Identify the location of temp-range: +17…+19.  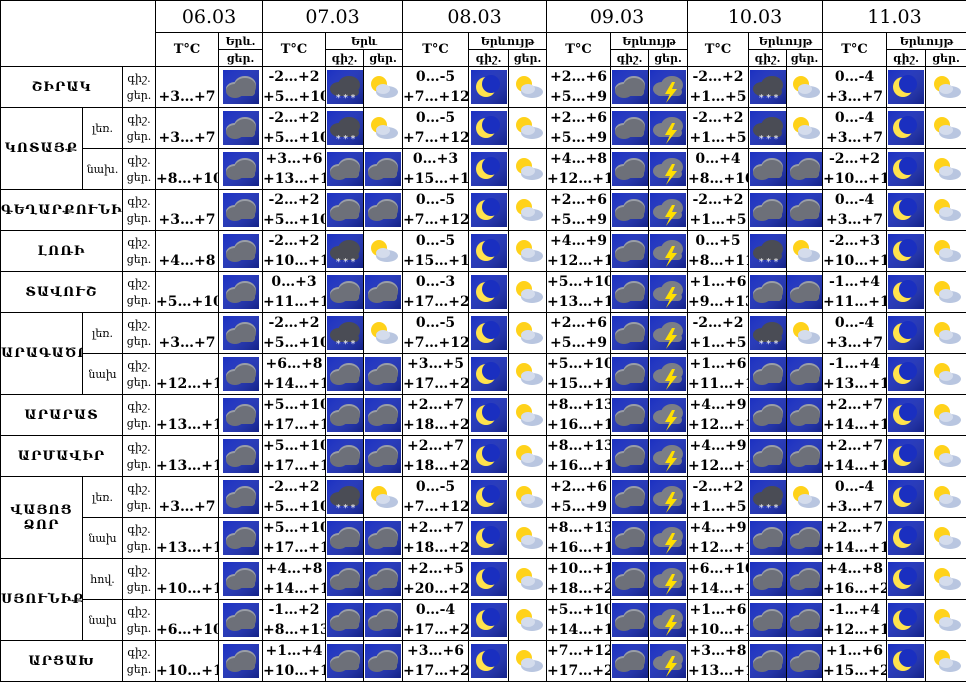
(294, 548).